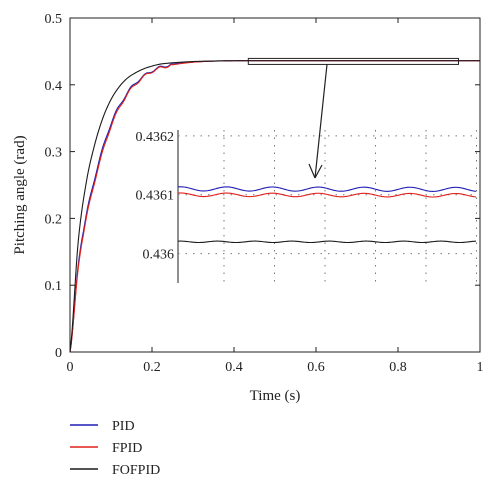  What do you see at coordinates (321, 121) in the screenshot?
I see `zoom-arrow` at bounding box center [321, 121].